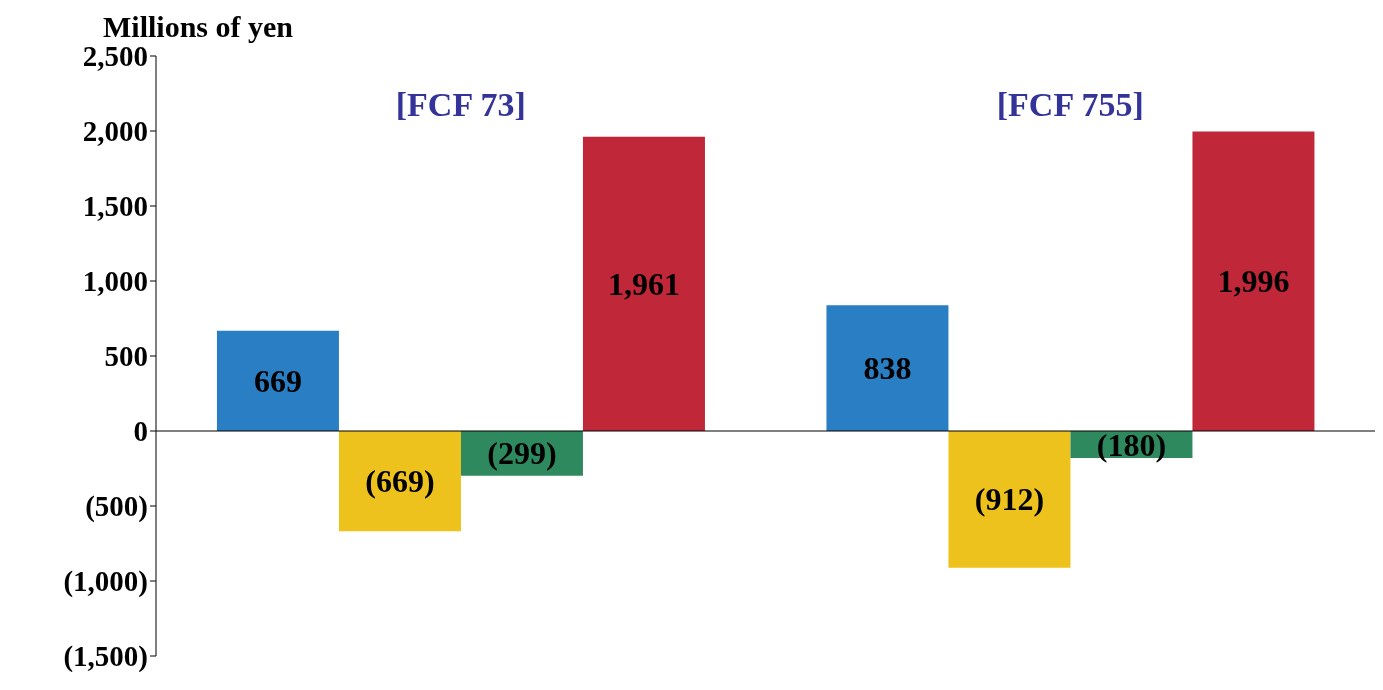 Image resolution: width=1383 pixels, height=690 pixels. I want to click on annotation: [FCF 755], so click(1070, 105).